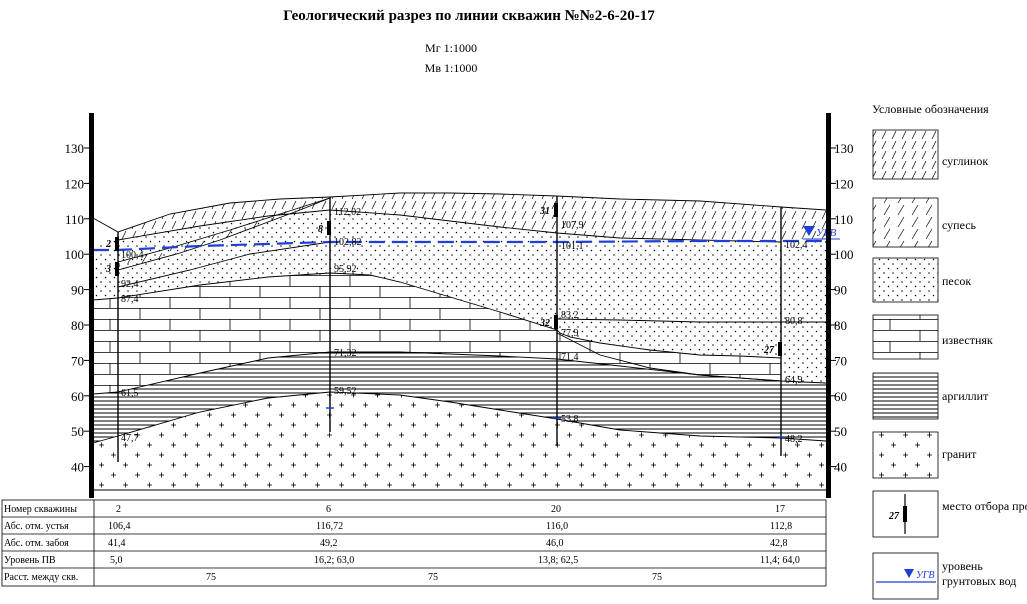 This screenshot has height=604, width=1027. Describe the element at coordinates (558, 560) in the screenshot. I see `table-cell: 13,8; 62,5` at that location.